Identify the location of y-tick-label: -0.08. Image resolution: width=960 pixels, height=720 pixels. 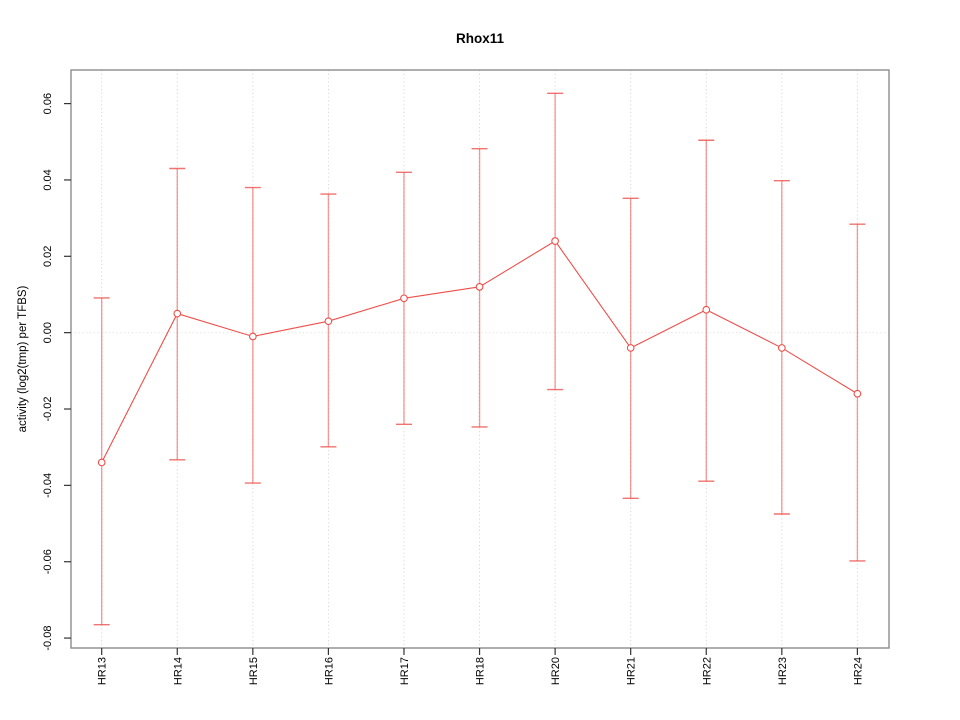
(48, 638).